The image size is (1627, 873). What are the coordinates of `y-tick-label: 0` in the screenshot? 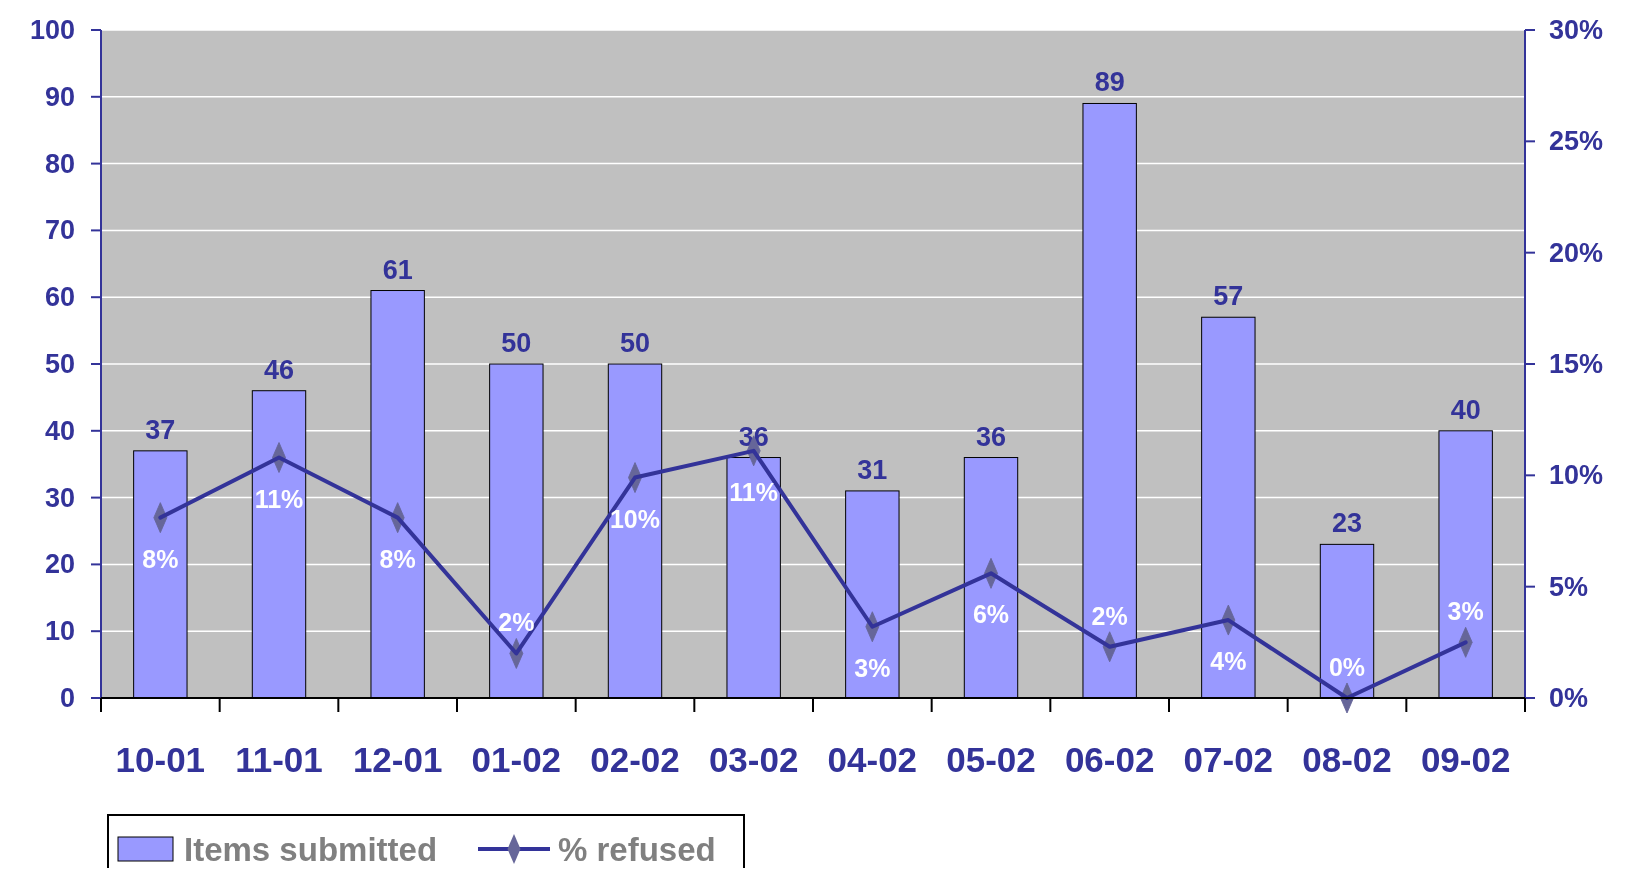 It's located at (67, 698).